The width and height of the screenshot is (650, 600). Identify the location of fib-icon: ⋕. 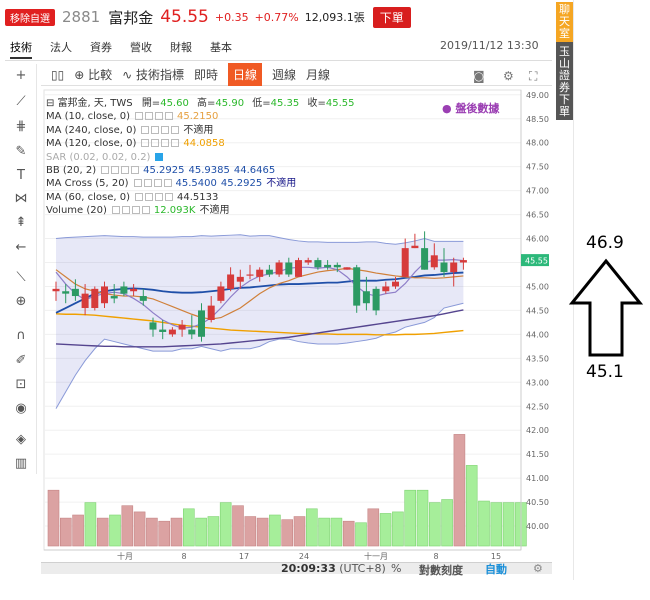
(21, 126).